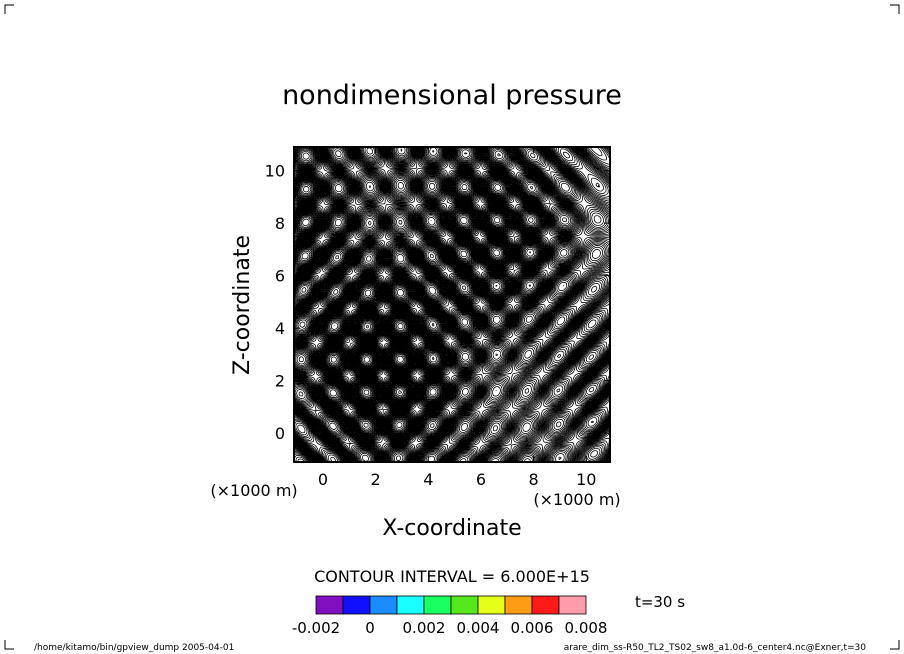 This screenshot has height=654, width=904. I want to click on y-tick-label: 8, so click(280, 223).